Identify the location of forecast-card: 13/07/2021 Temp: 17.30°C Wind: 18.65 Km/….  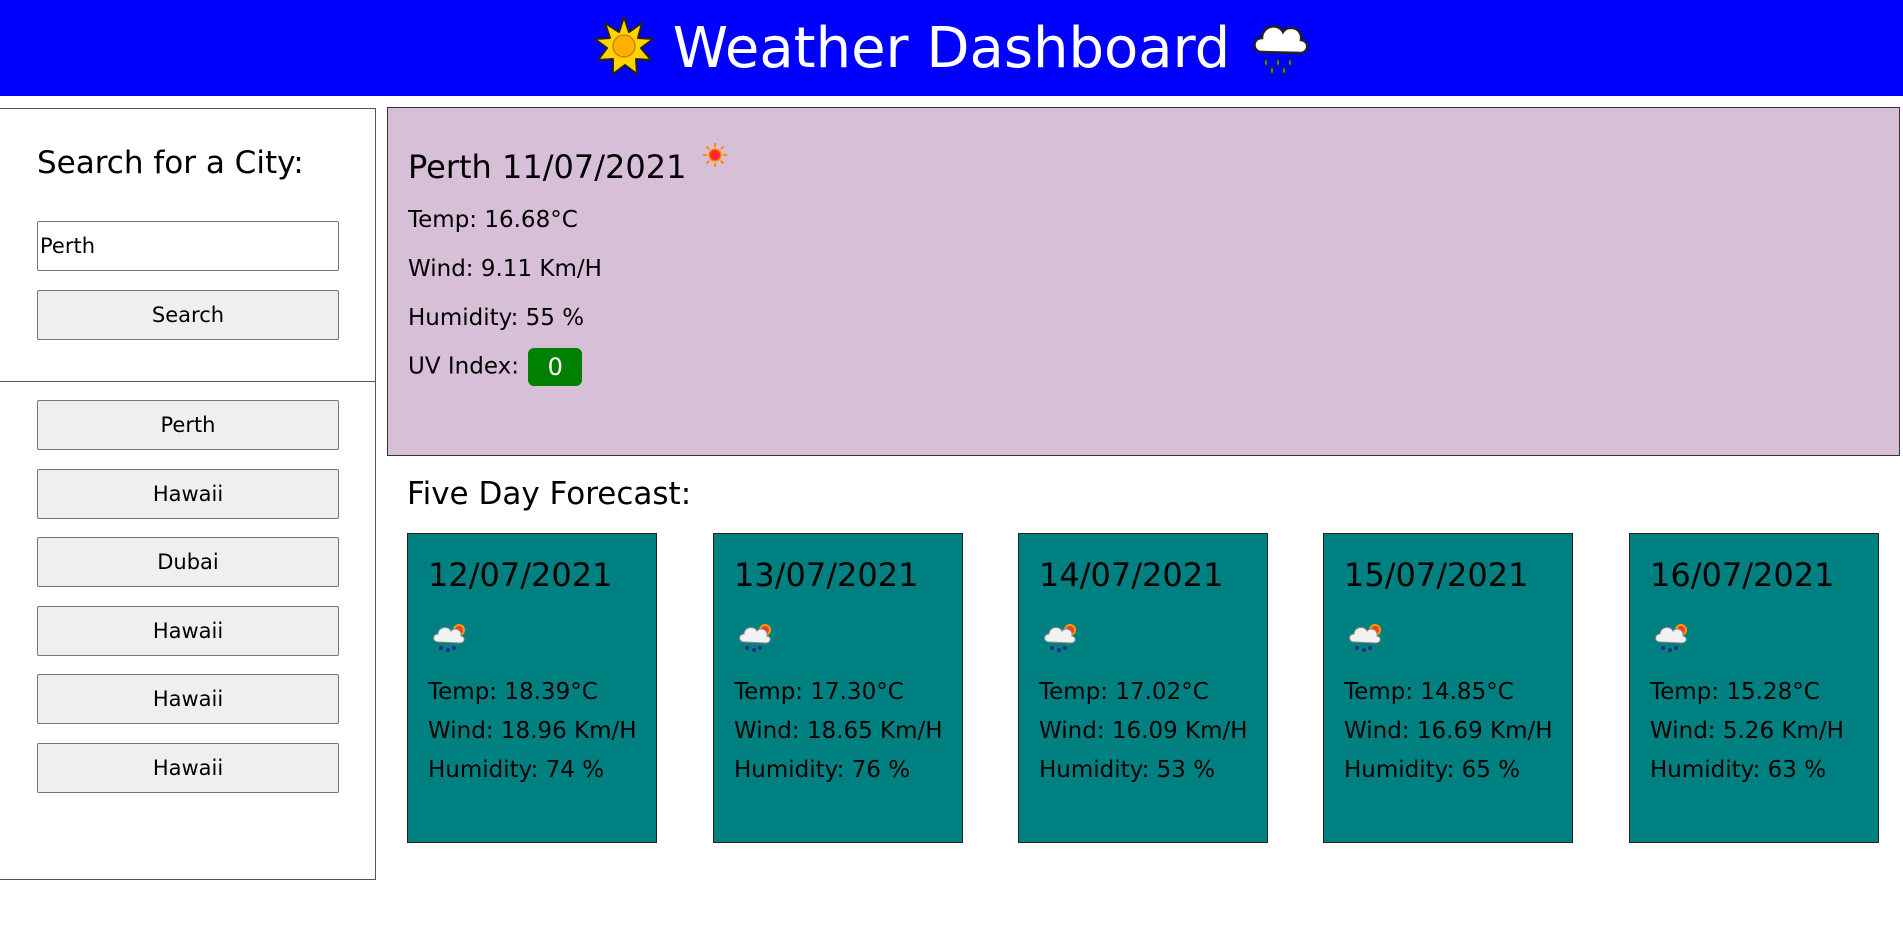
(838, 688).